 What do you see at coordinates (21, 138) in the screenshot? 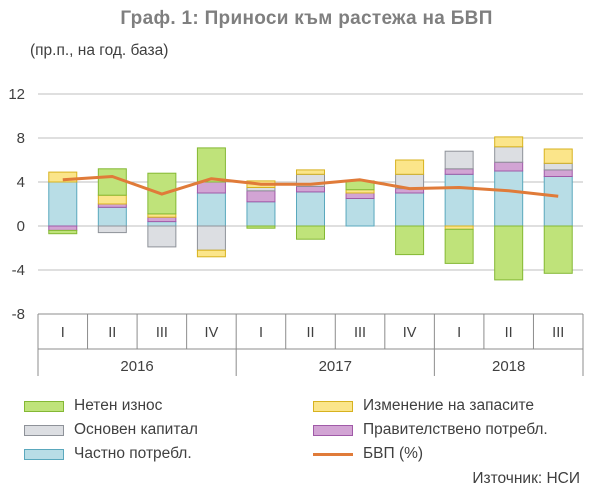
I see `y-tick-label: 8` at bounding box center [21, 138].